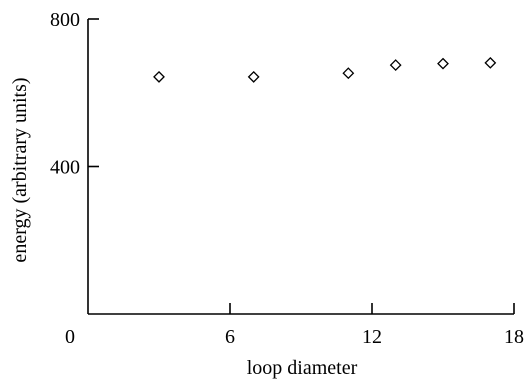 The width and height of the screenshot is (525, 380). I want to click on x-axis-label: loop diameter, so click(302, 368).